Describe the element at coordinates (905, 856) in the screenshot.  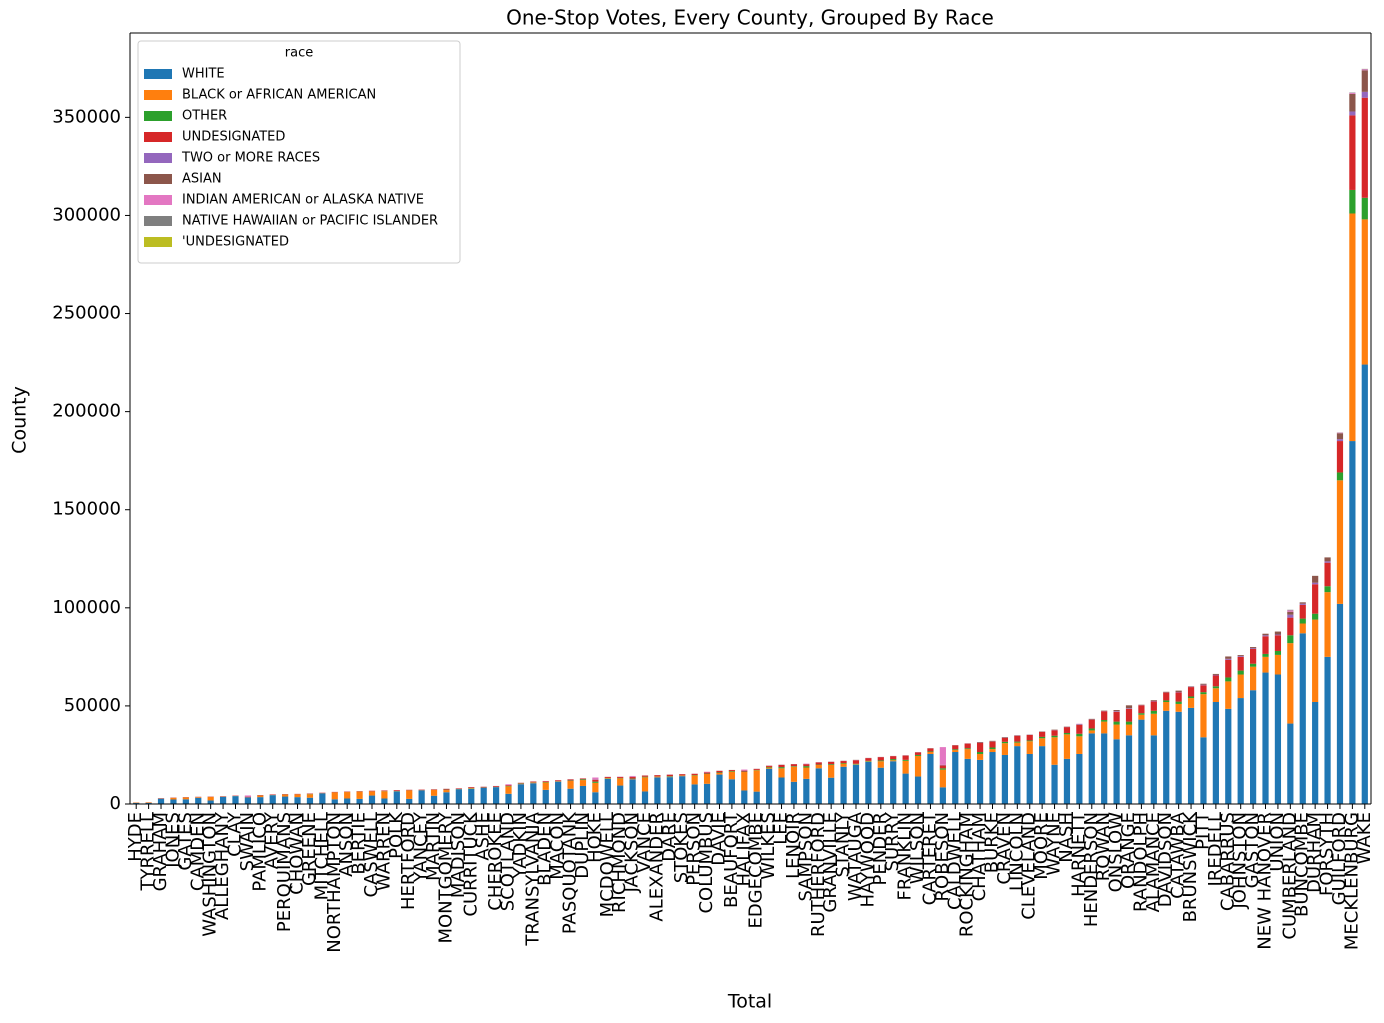
I see `x-tick-label: FRANKLIN` at that location.